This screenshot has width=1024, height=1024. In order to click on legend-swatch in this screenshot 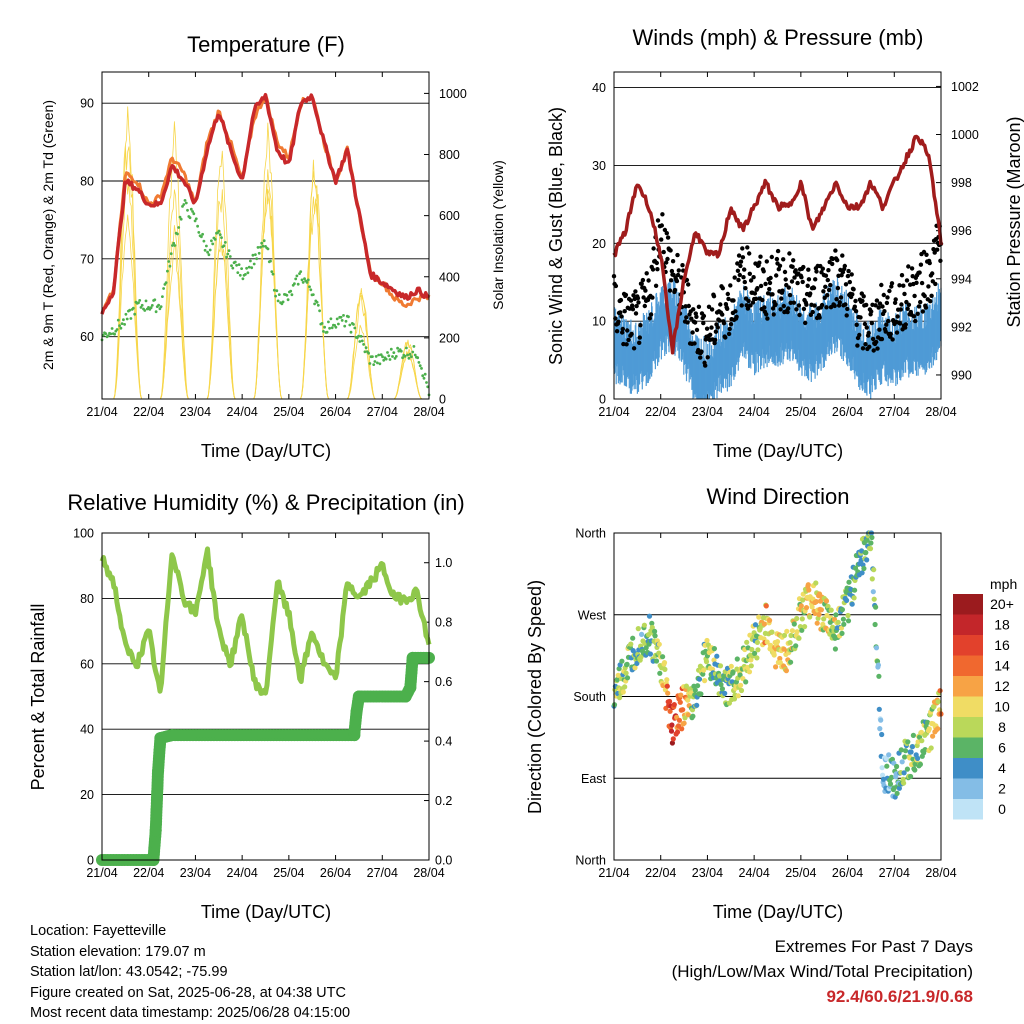, I will do `click(968, 645)`.